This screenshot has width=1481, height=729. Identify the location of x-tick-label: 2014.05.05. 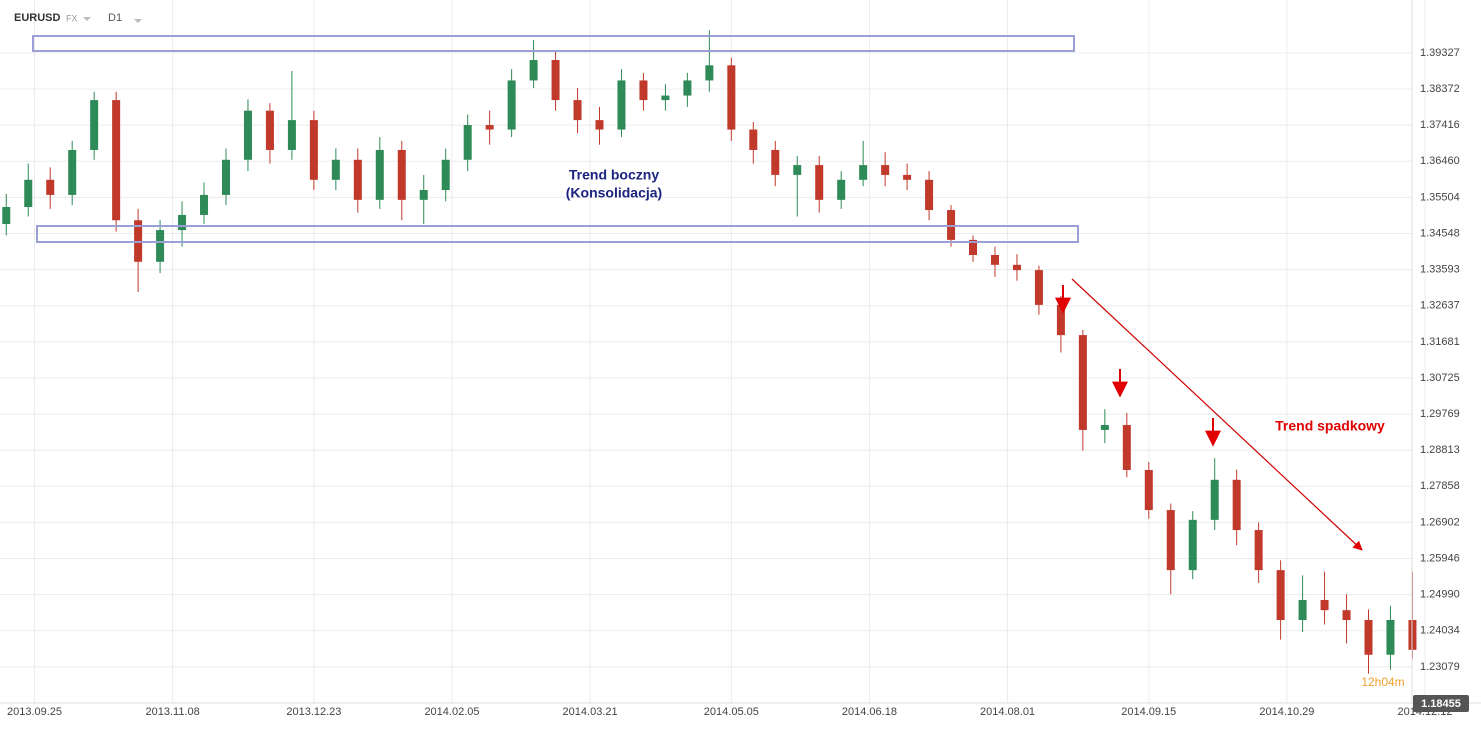
(731, 712).